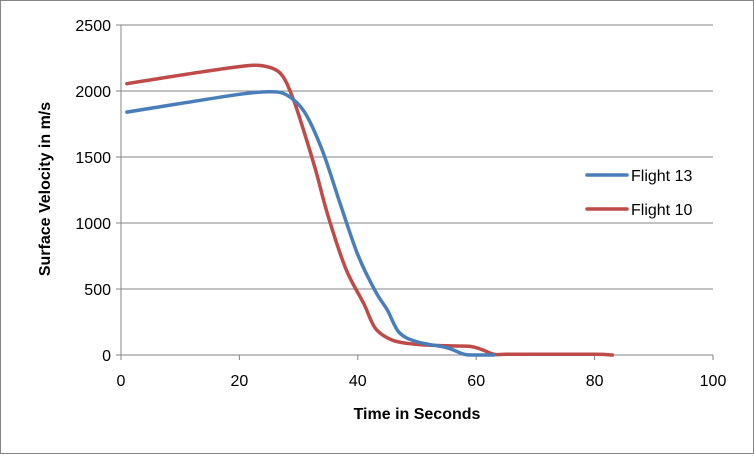  What do you see at coordinates (595, 381) in the screenshot?
I see `x-tick-label: 80` at bounding box center [595, 381].